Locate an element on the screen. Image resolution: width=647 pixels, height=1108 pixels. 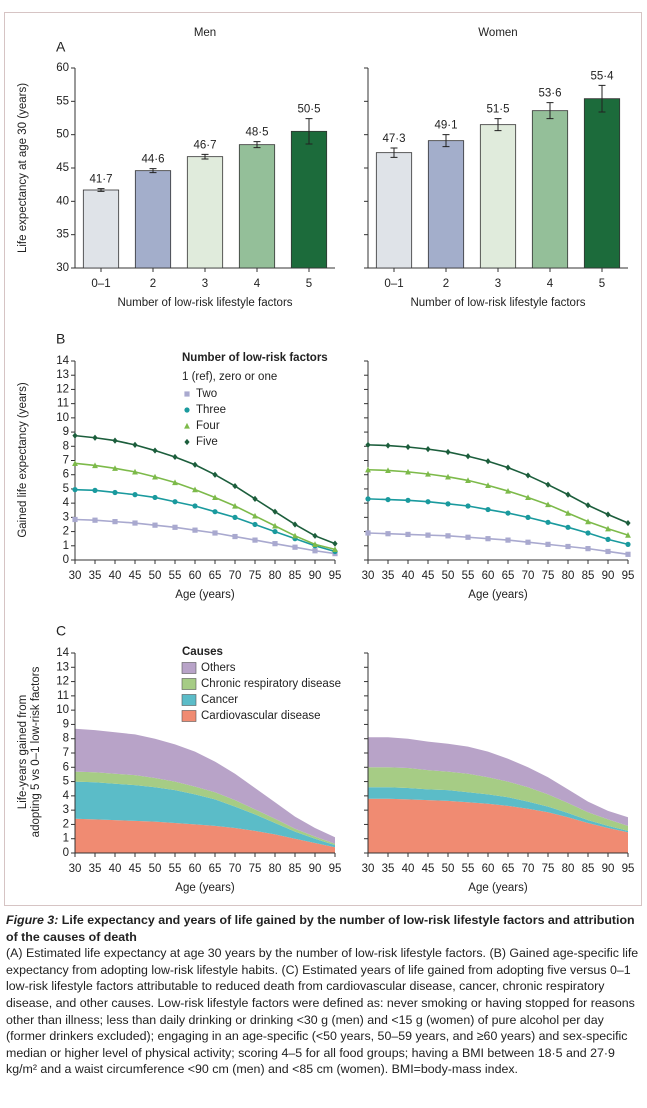
y-tick-label: 6 is located at coordinates (66, 767).